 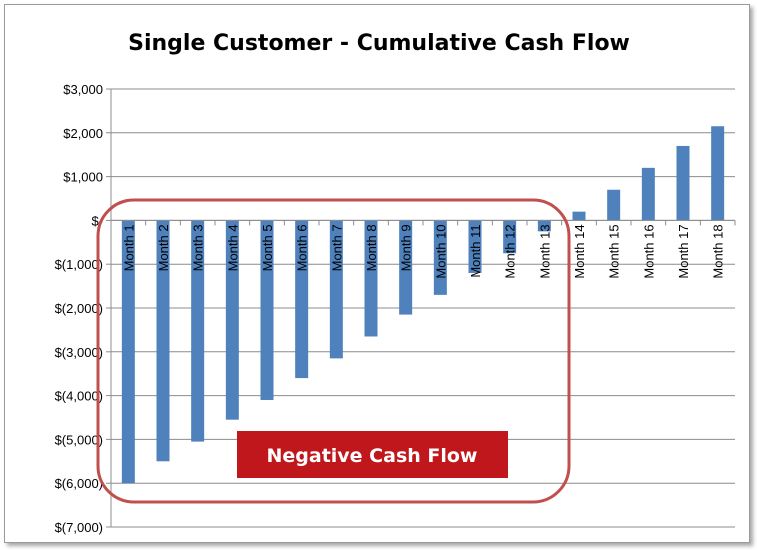 I want to click on x-tick-label: Month 18, so click(x=718, y=251).